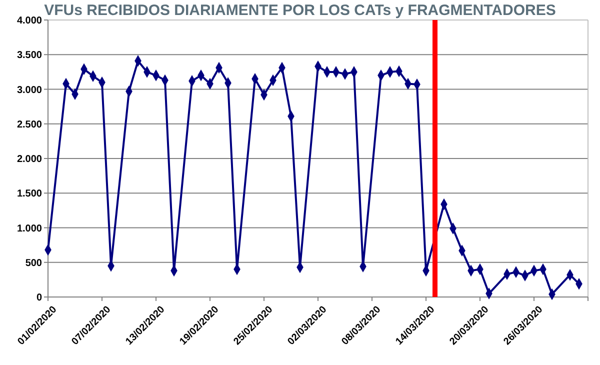  Describe the element at coordinates (300, 10) in the screenshot. I see `chart-title: VFUs RECIBIDOS DIARIAMENTE POR LOS CATs y FRAGMENTADORES` at that location.